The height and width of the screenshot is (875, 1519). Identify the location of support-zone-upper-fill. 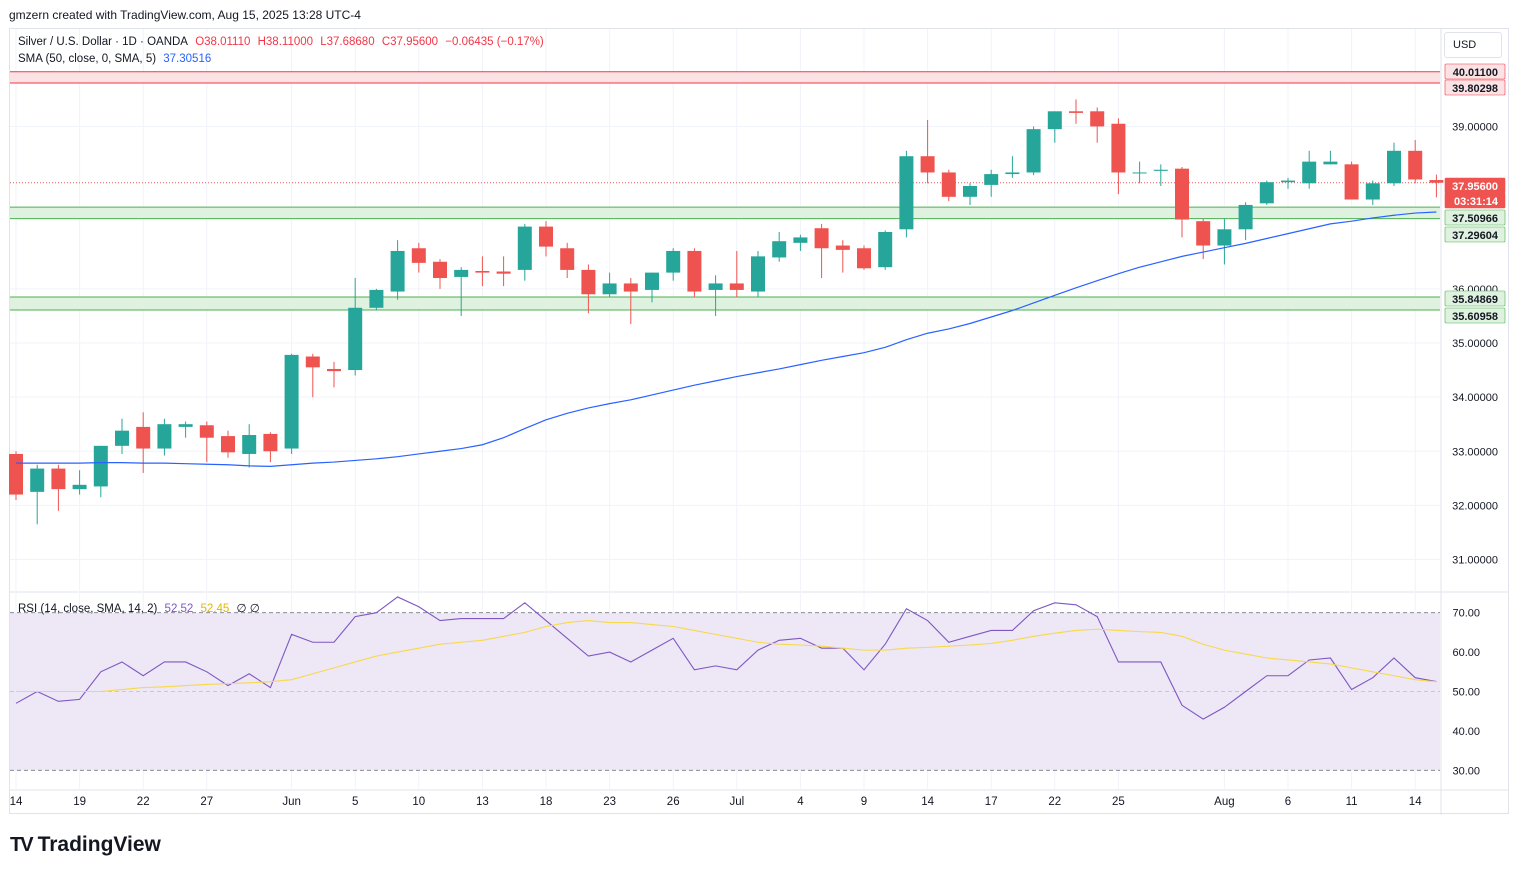
(725, 213).